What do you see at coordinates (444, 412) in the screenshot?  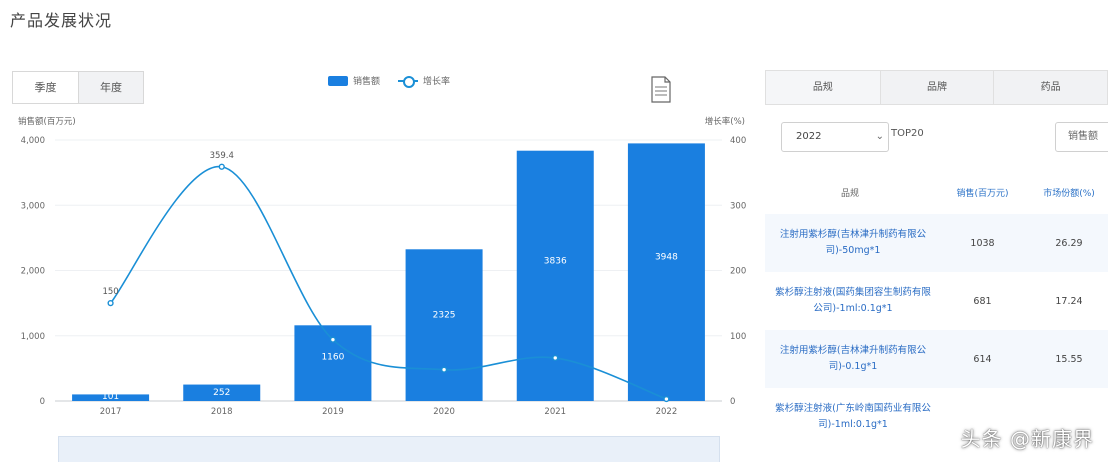 I see `x-tick-label: 2020` at bounding box center [444, 412].